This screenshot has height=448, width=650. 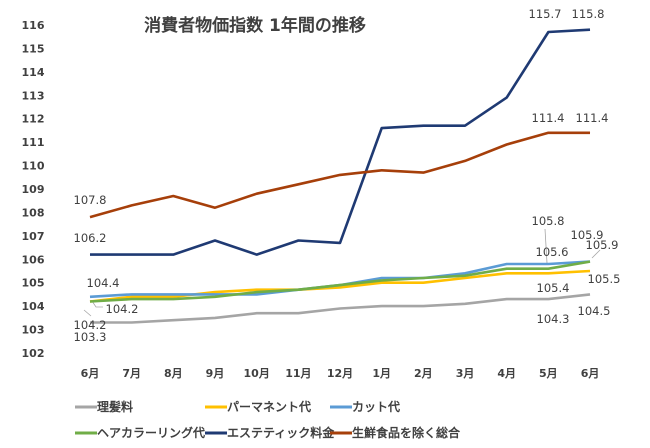 What do you see at coordinates (115, 406) in the screenshot?
I see `legend-label: 理髪料` at bounding box center [115, 406].